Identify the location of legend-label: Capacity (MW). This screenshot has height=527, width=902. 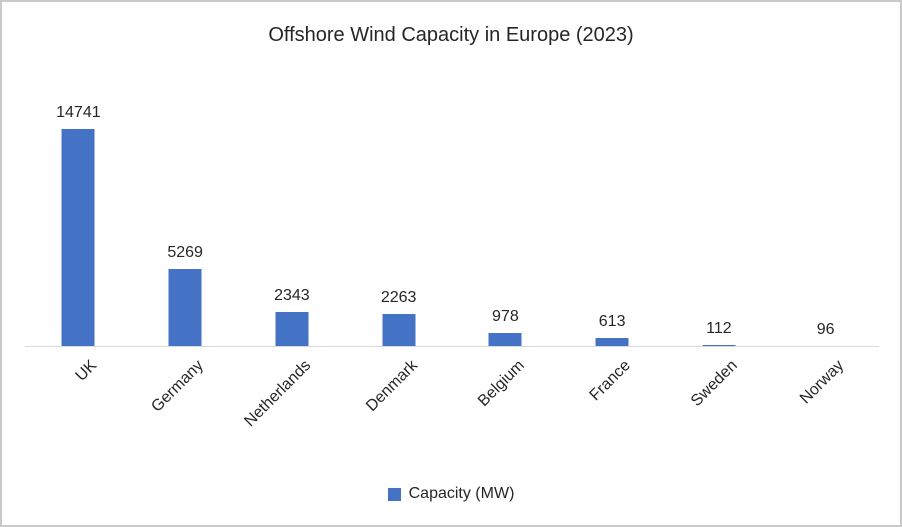
(461, 493).